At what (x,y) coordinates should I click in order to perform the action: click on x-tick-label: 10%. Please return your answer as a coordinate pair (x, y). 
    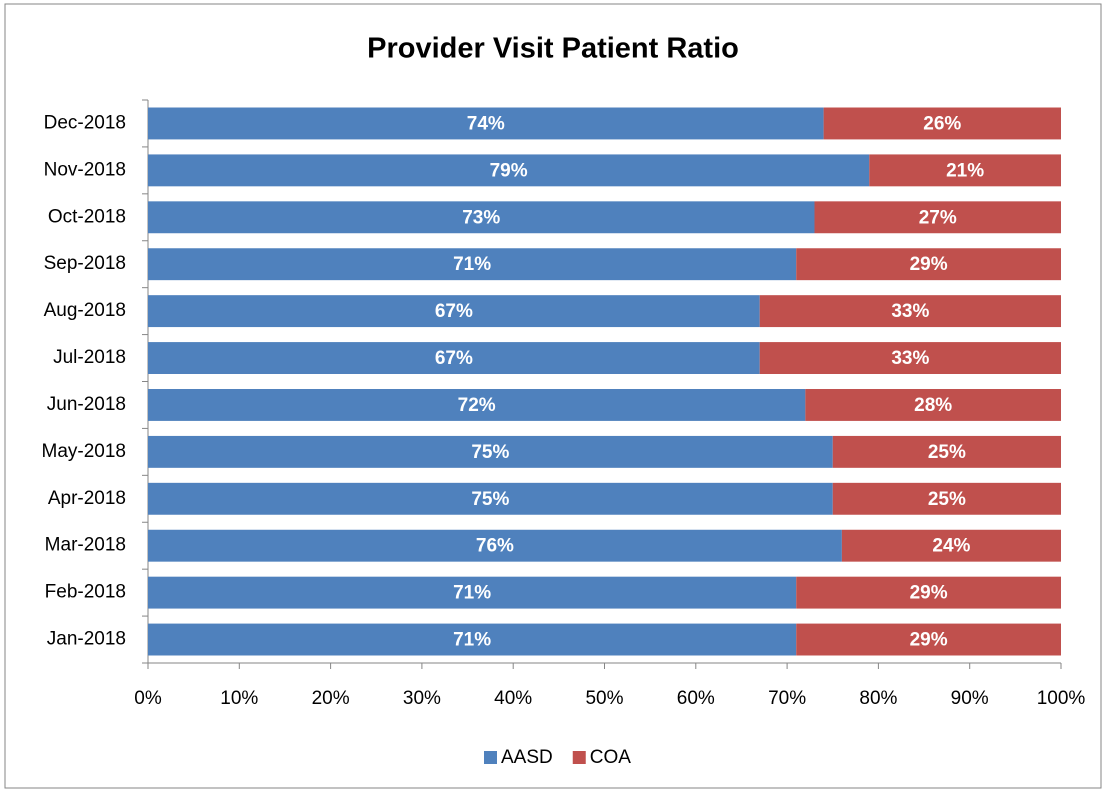
    Looking at the image, I should click on (239, 698).